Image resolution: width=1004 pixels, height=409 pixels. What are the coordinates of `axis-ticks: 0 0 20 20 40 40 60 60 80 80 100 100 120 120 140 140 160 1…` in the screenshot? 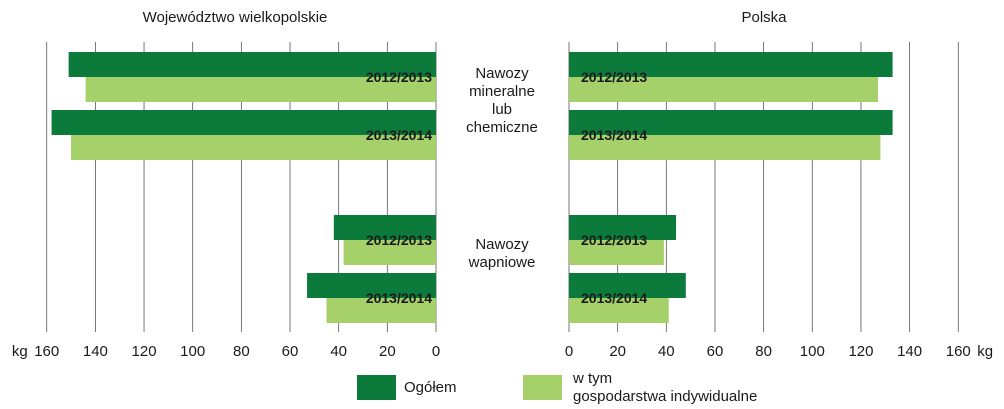 It's located at (502, 351).